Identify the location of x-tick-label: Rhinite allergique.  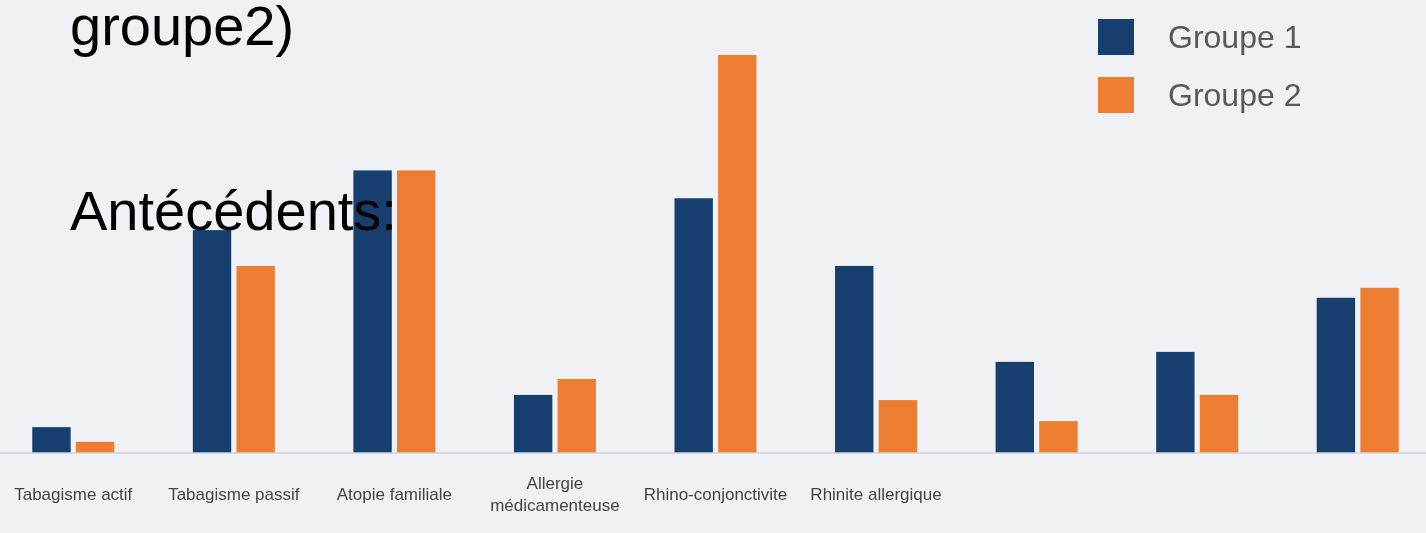
(876, 494).